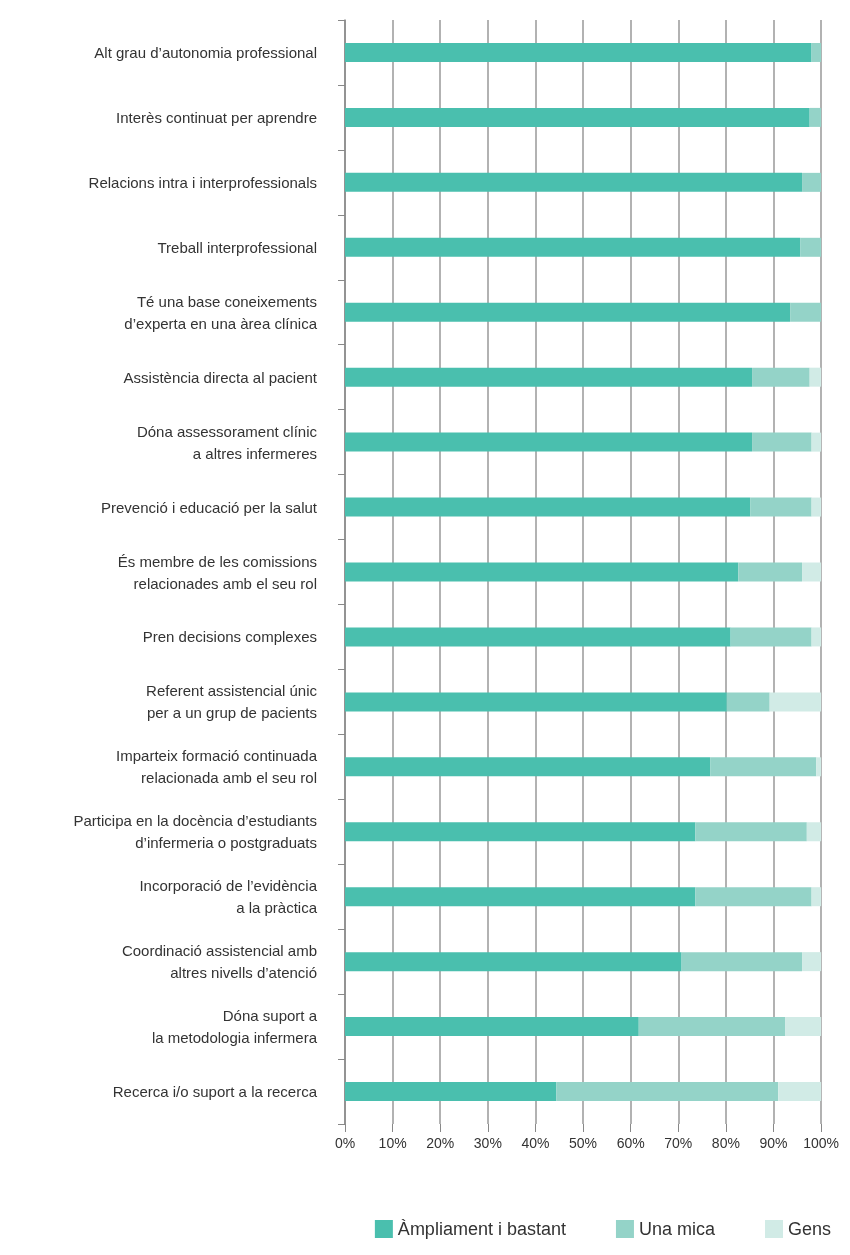  What do you see at coordinates (821, 1143) in the screenshot?
I see `x-tick-label: 100%` at bounding box center [821, 1143].